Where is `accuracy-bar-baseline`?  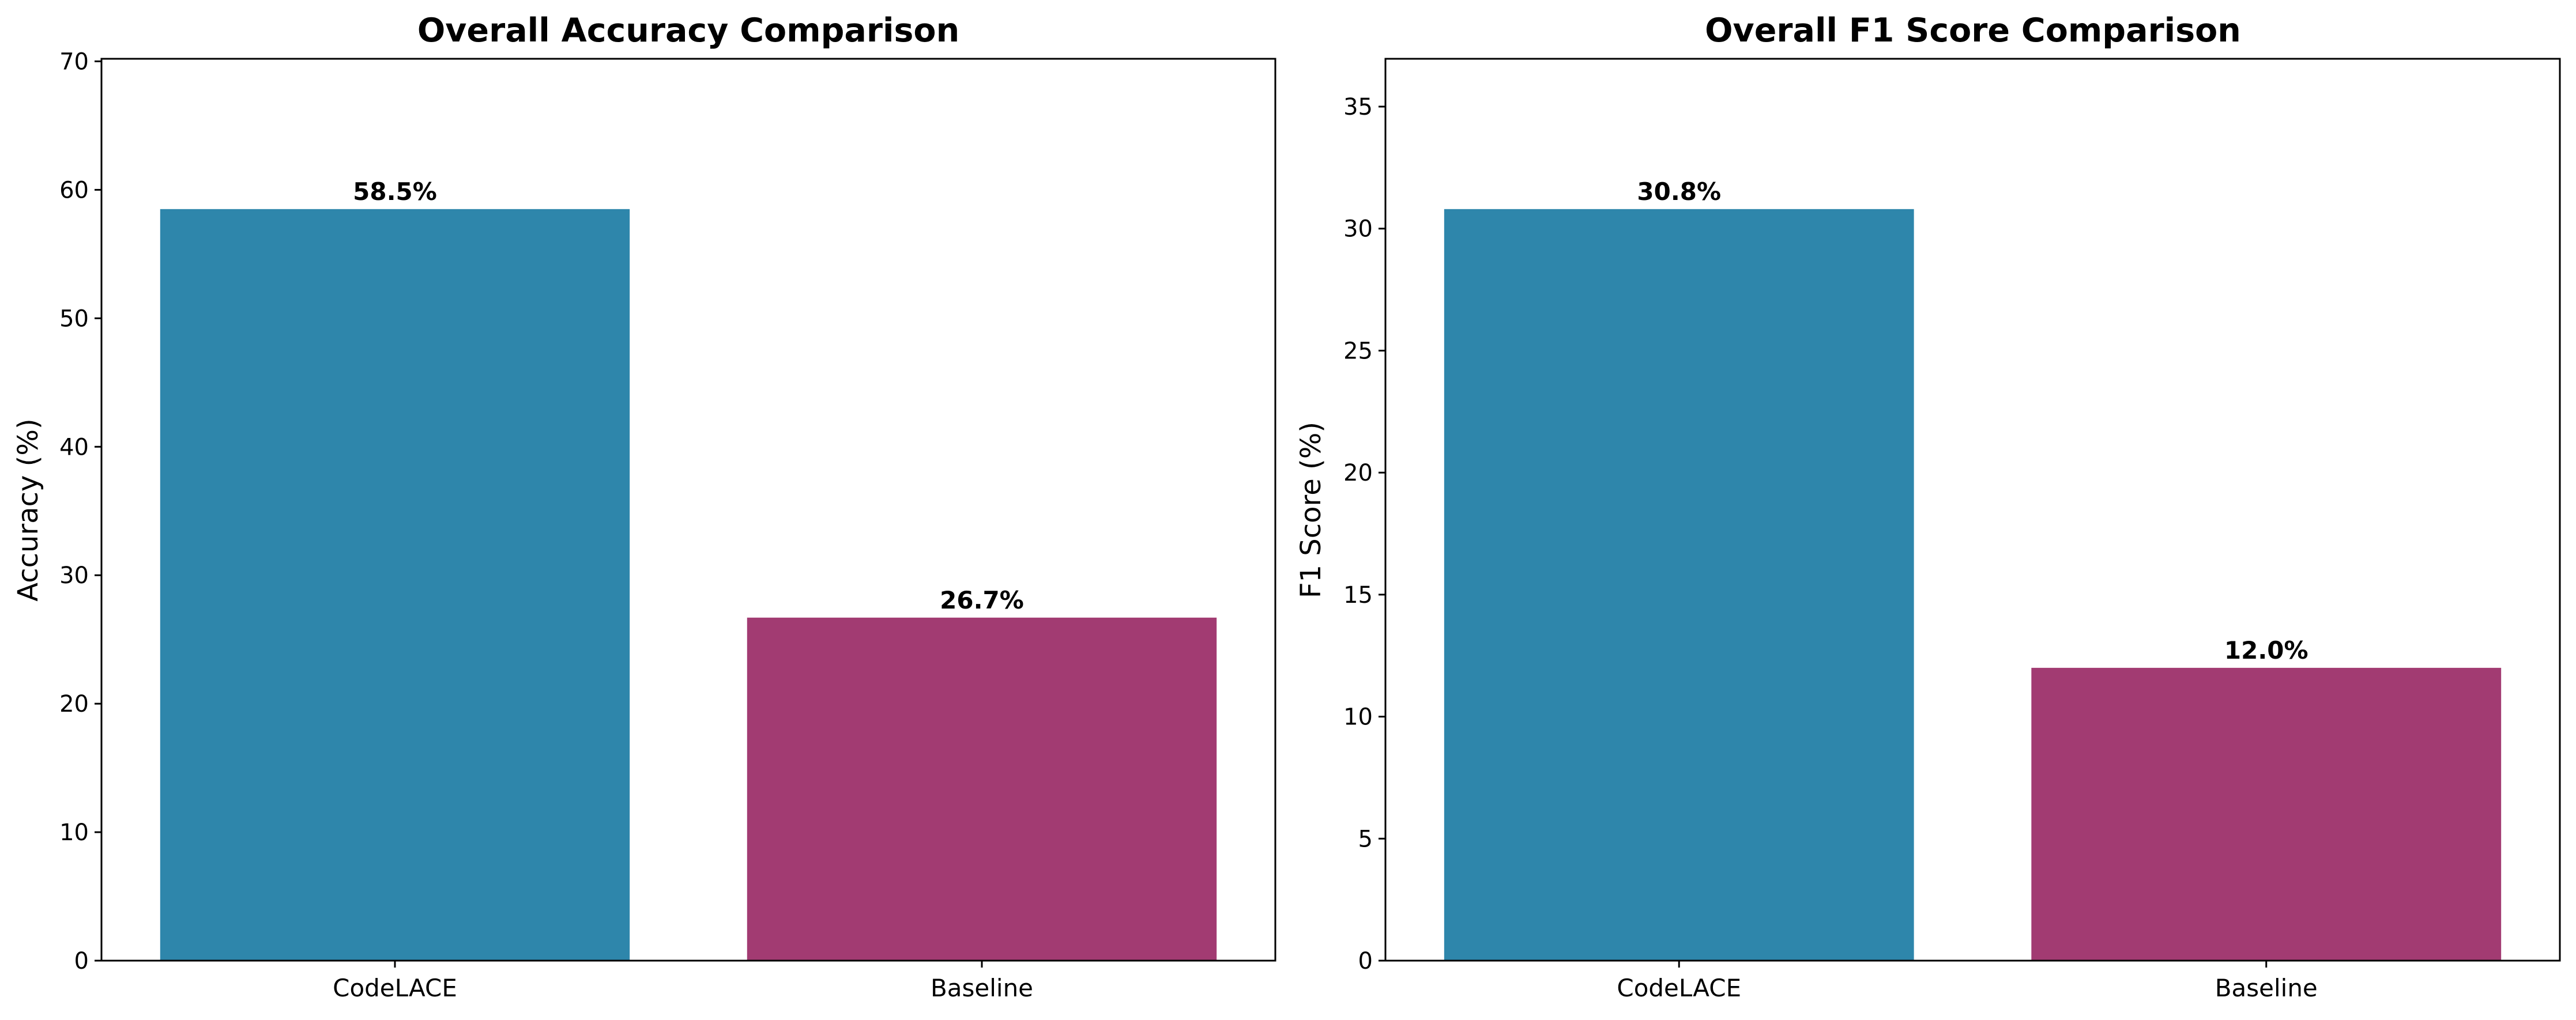 accuracy-bar-baseline is located at coordinates (982, 789).